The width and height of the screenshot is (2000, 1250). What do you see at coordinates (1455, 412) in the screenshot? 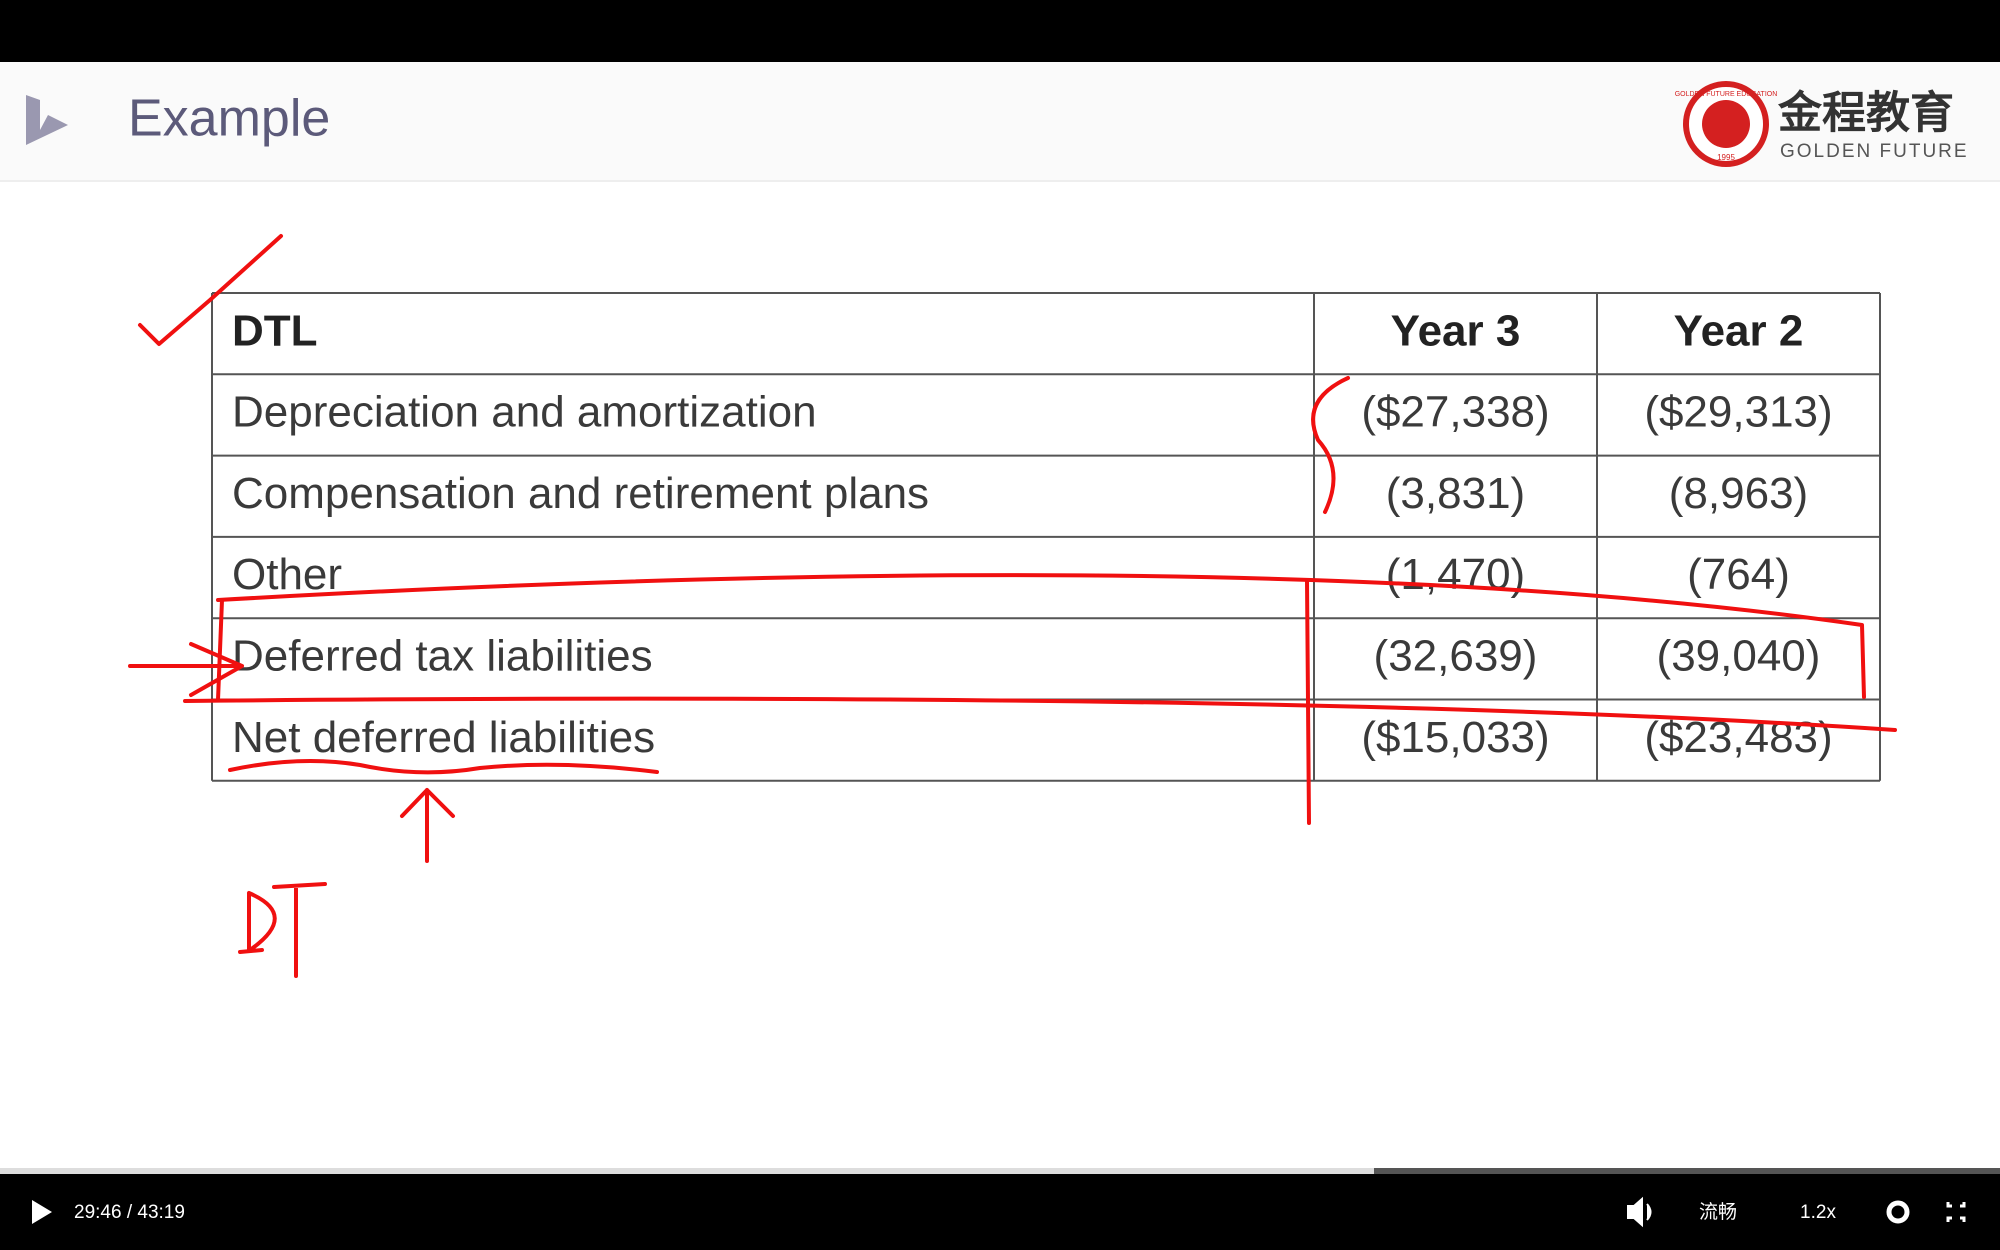
I see `table-cell: ($27,338)` at bounding box center [1455, 412].